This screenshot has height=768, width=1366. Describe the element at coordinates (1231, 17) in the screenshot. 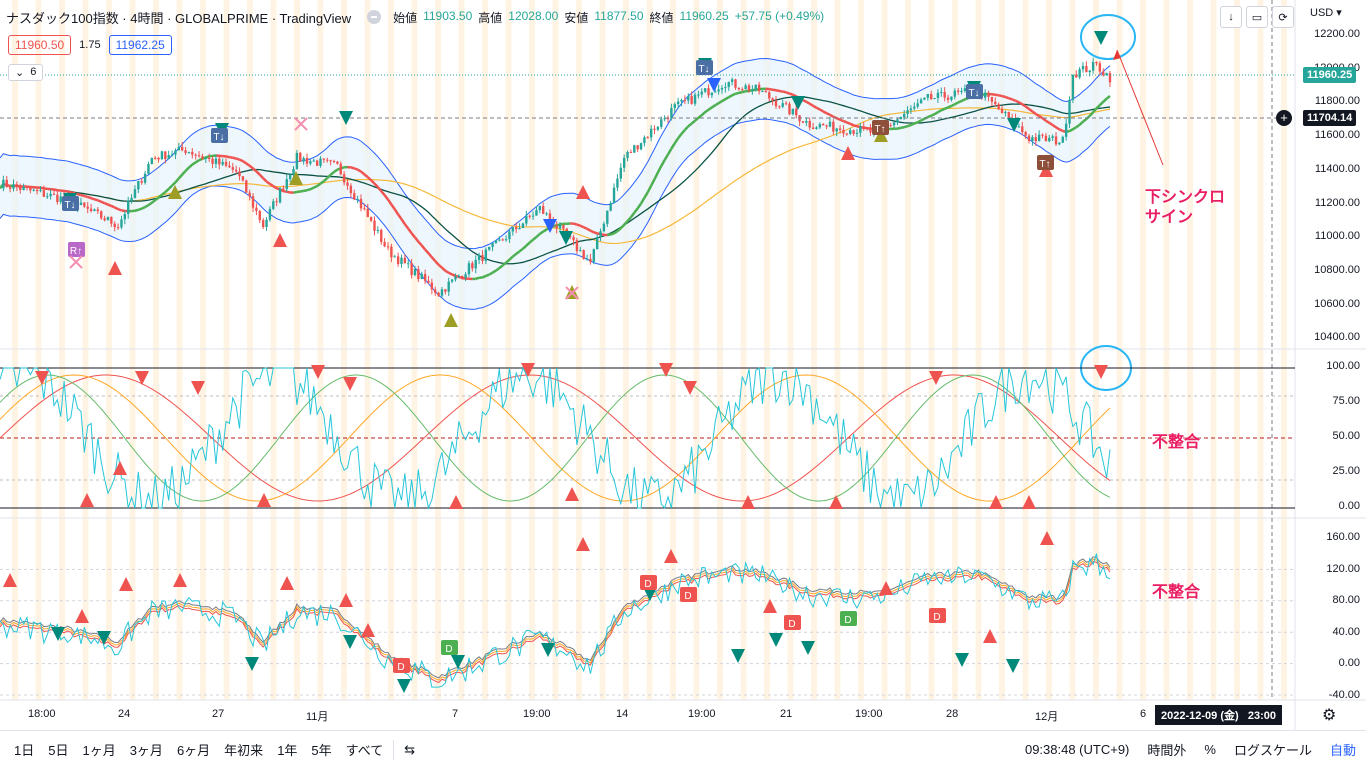

I see `arrow-down-icon: ↓` at that location.